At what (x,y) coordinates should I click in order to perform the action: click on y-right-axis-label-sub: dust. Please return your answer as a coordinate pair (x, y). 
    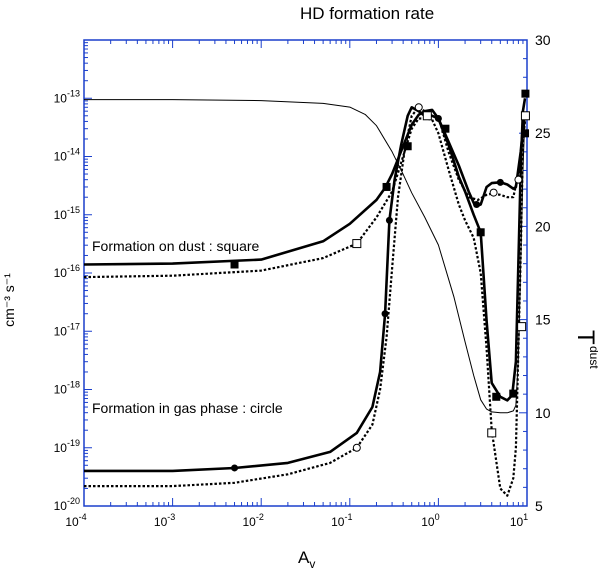
    Looking at the image, I should click on (592, 357).